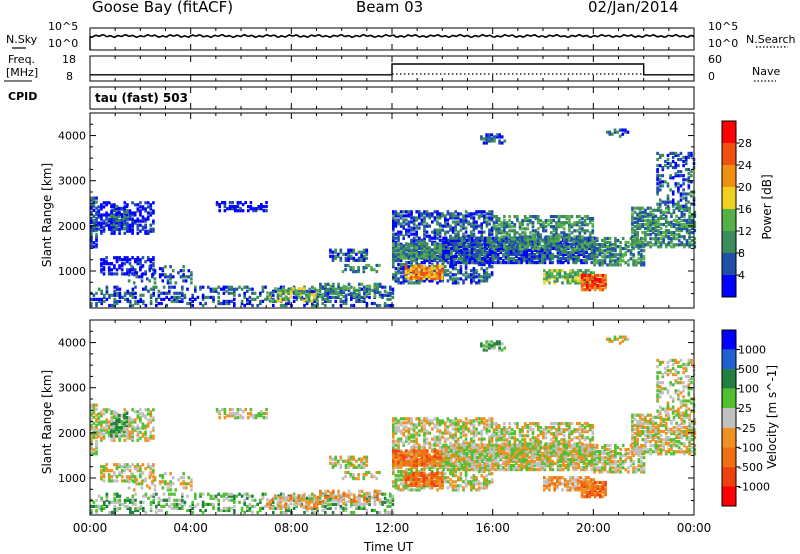 This screenshot has height=554, width=800. I want to click on time-axis-label: Time UT, so click(389, 547).